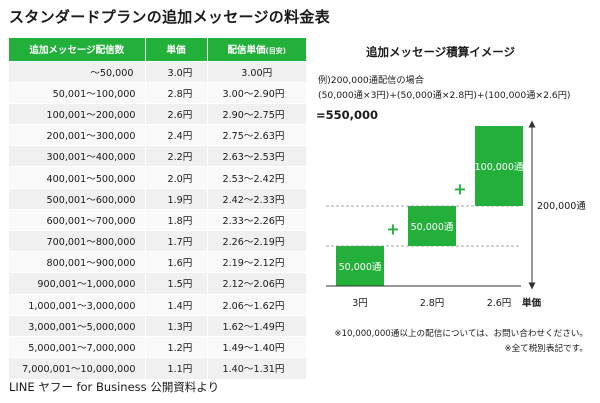 This screenshot has width=600, height=403. Describe the element at coordinates (256, 156) in the screenshot. I see `cell-per-unit-price: 2.63〜2.53円` at that location.